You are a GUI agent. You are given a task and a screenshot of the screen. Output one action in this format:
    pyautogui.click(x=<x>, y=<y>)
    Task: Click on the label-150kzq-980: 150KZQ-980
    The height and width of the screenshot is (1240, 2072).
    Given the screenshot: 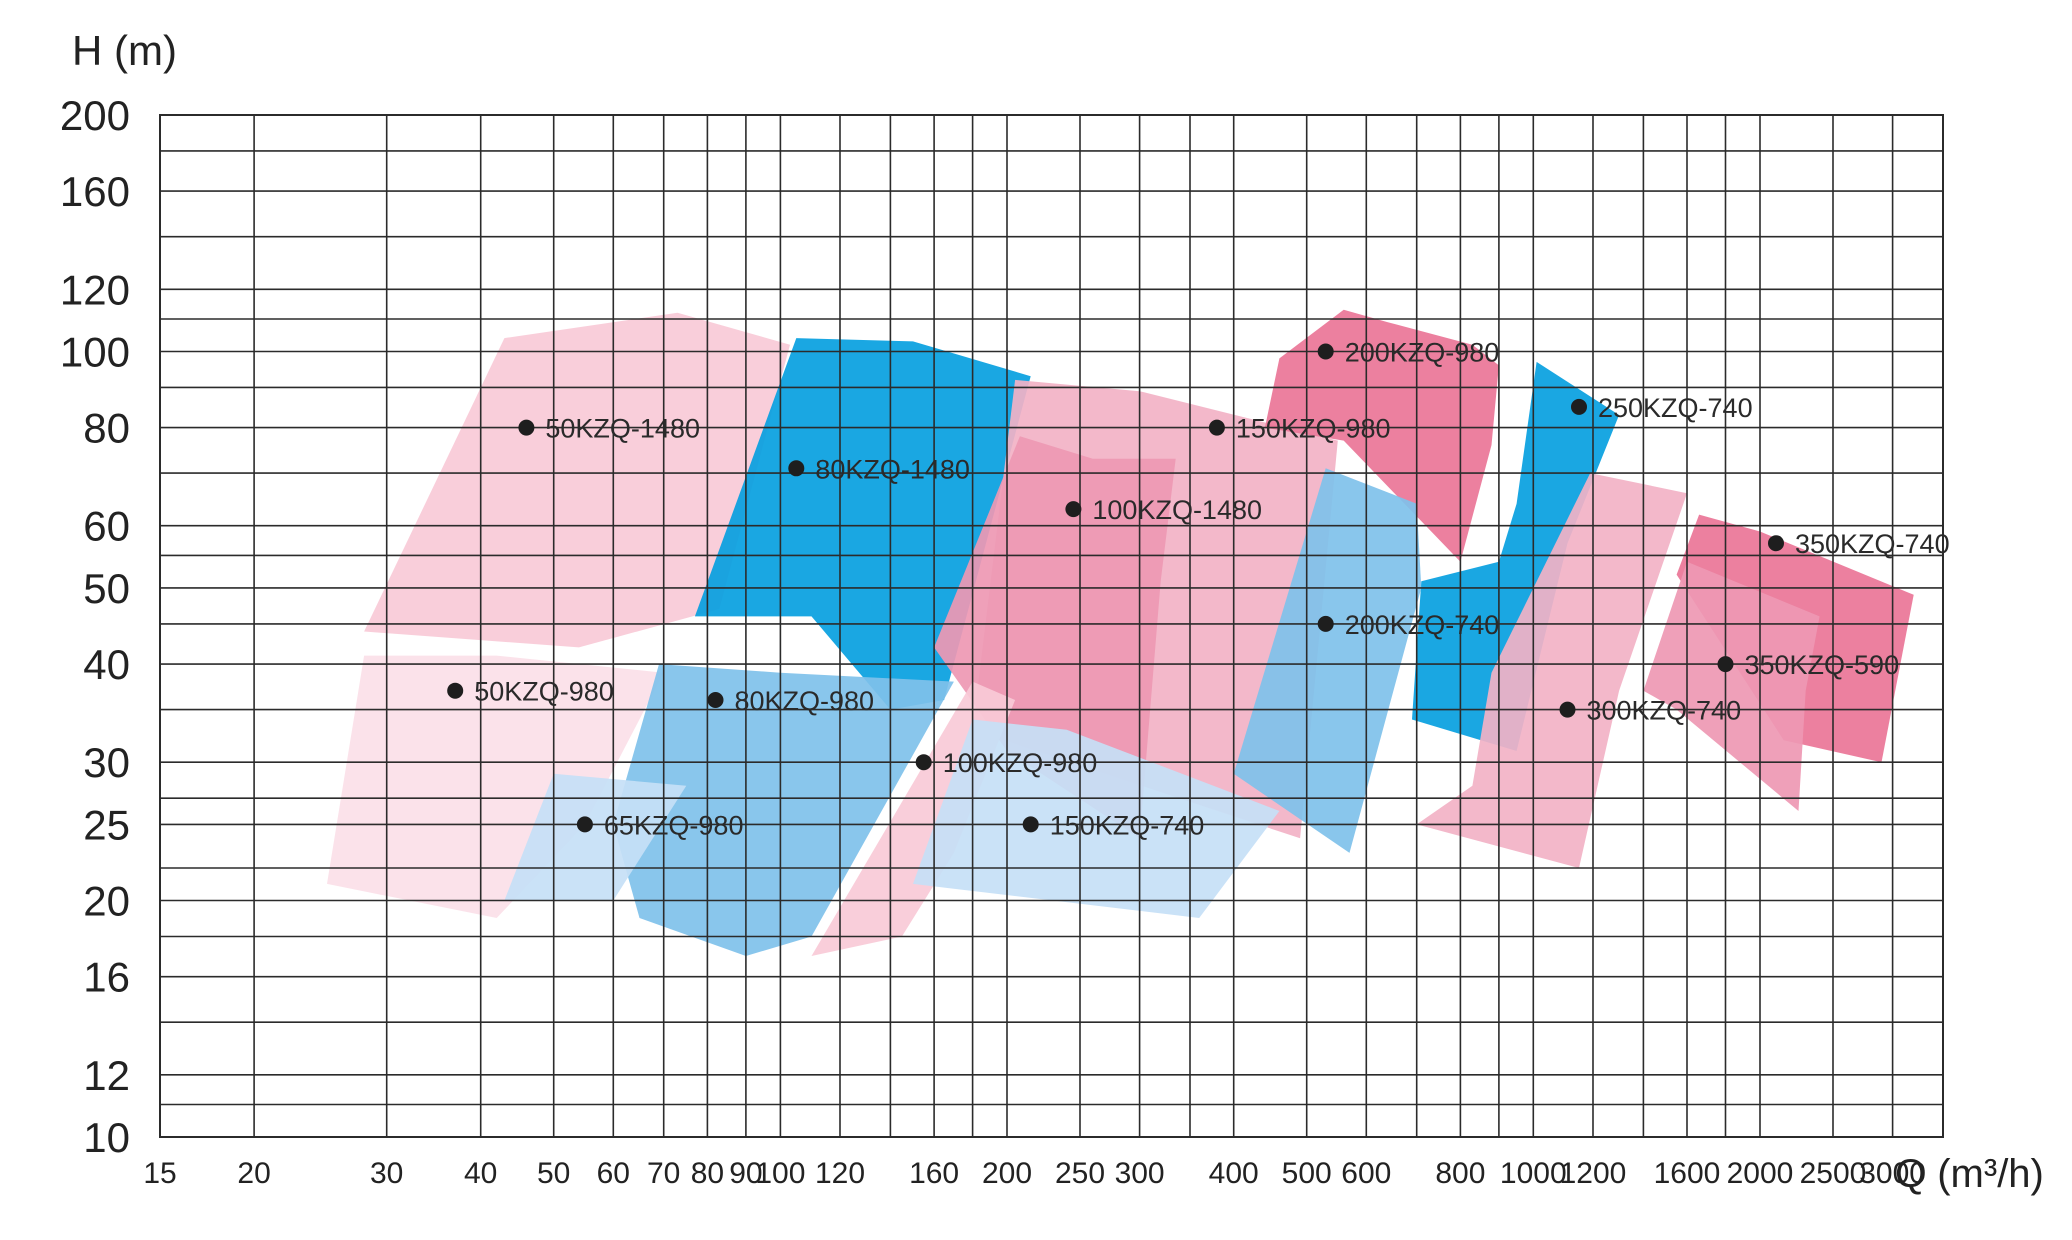 What is the action you would take?
    pyautogui.click(x=1313, y=429)
    